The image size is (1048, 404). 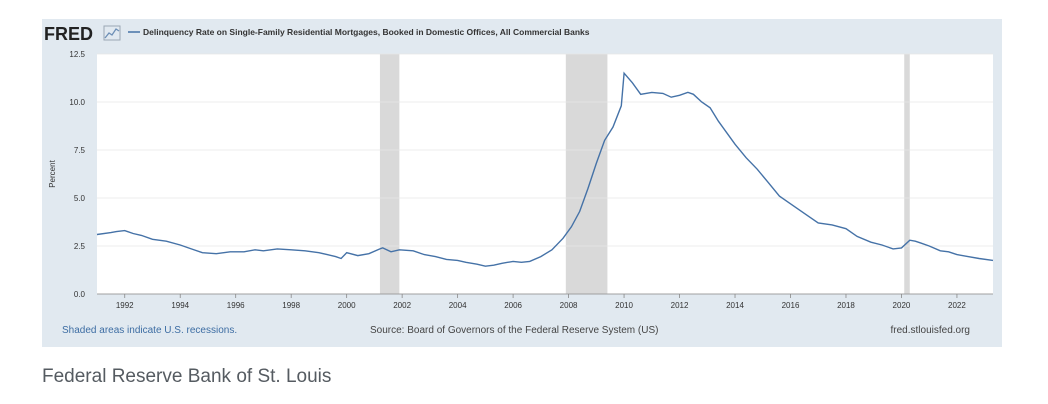 I want to click on x-tick-label: 1998, so click(x=291, y=305).